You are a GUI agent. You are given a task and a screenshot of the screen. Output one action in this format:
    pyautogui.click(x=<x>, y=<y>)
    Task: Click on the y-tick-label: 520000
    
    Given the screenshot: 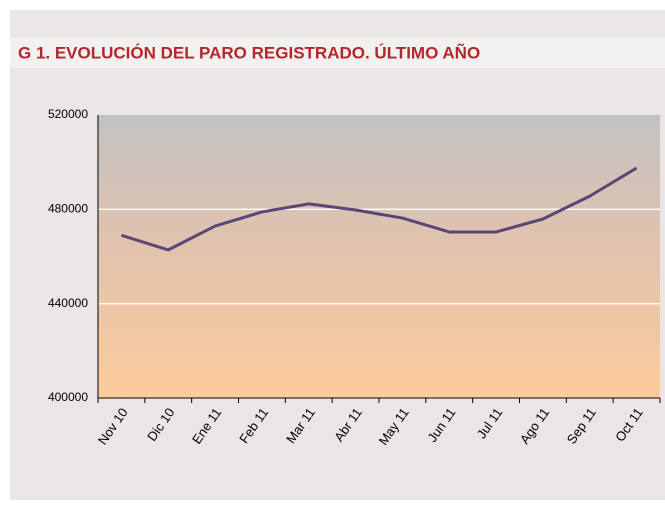 What is the action you would take?
    pyautogui.click(x=68, y=114)
    